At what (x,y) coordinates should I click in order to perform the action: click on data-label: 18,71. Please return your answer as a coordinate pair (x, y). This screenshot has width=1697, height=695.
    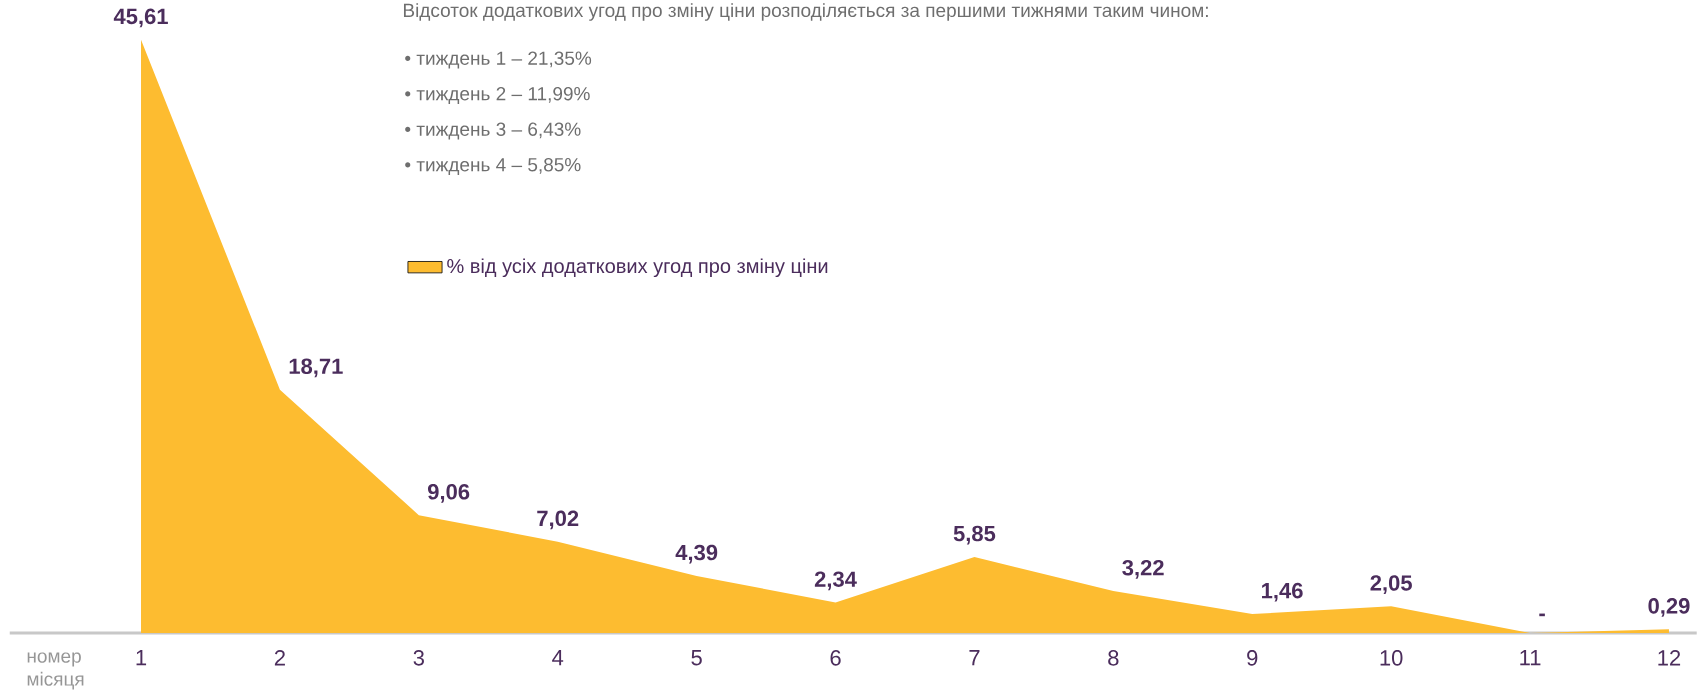
    Looking at the image, I should click on (316, 368).